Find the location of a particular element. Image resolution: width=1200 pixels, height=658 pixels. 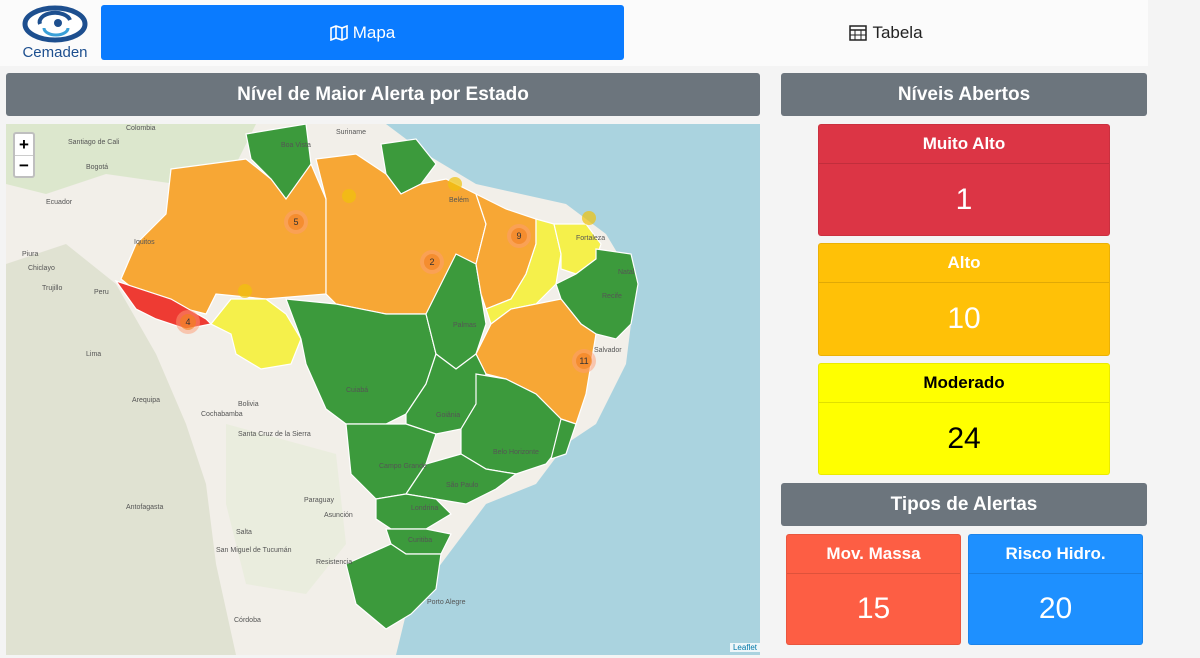

table-icon is located at coordinates (858, 32).